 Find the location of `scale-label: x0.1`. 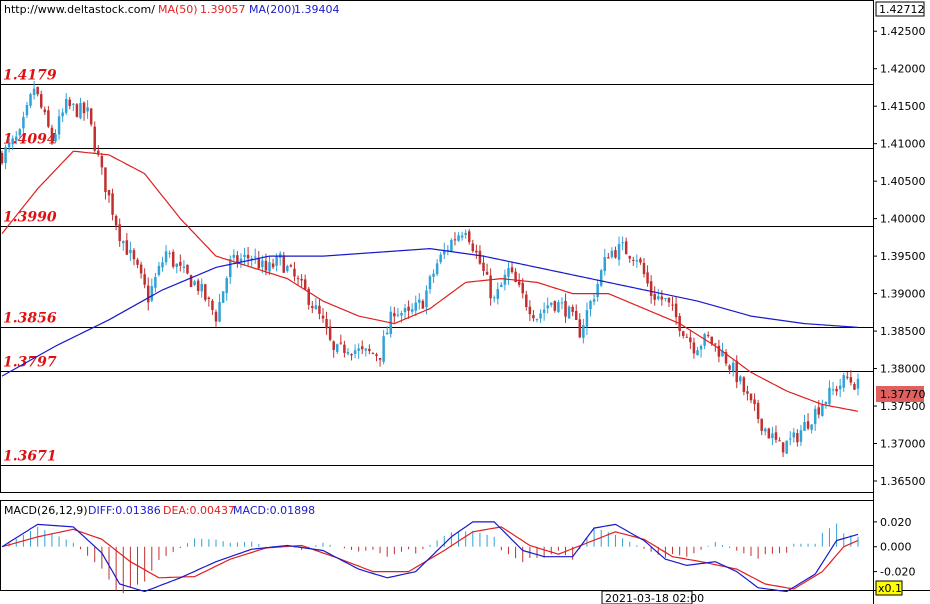

scale-label: x0.1 is located at coordinates (890, 588).